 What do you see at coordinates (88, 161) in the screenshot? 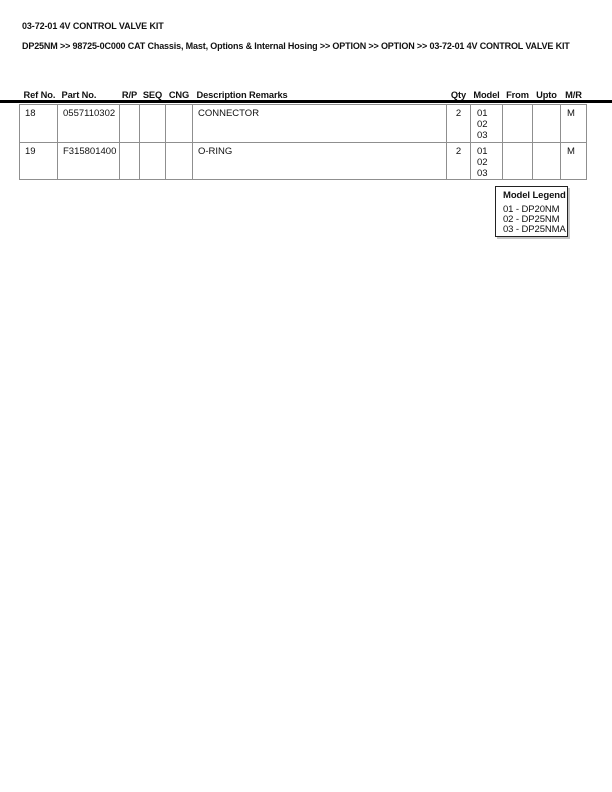
I see `cell-part-no: F315801400` at bounding box center [88, 161].